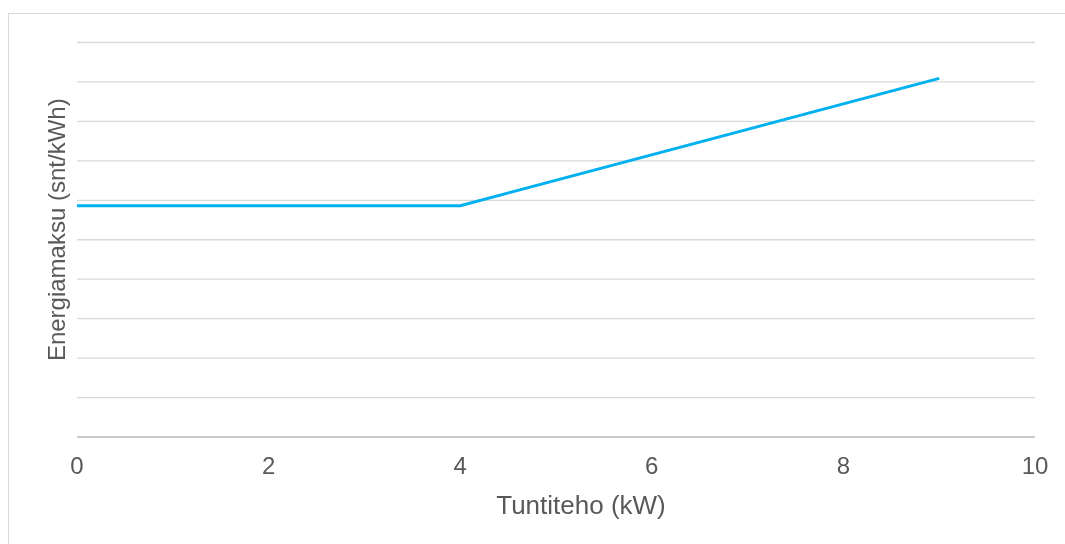 The image size is (1065, 544). I want to click on x-tick-label: 4, so click(460, 465).